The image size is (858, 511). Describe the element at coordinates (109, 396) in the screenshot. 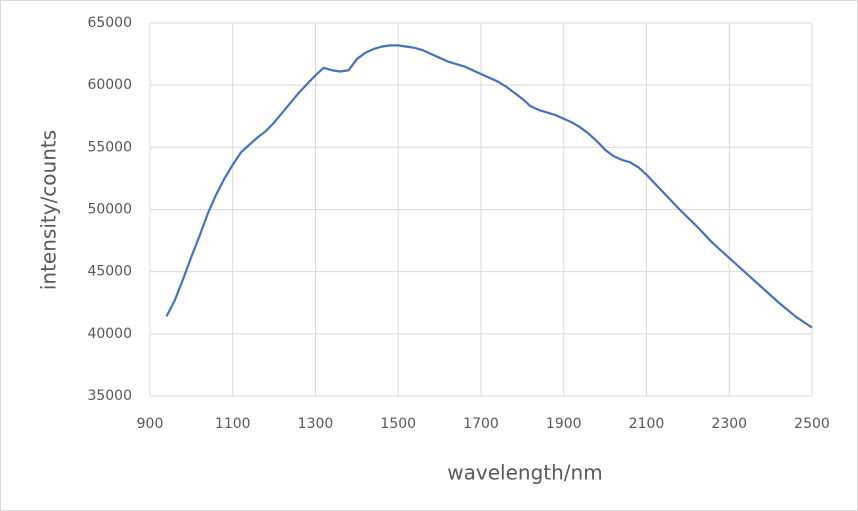

I see `y-tick-label: 35000` at that location.